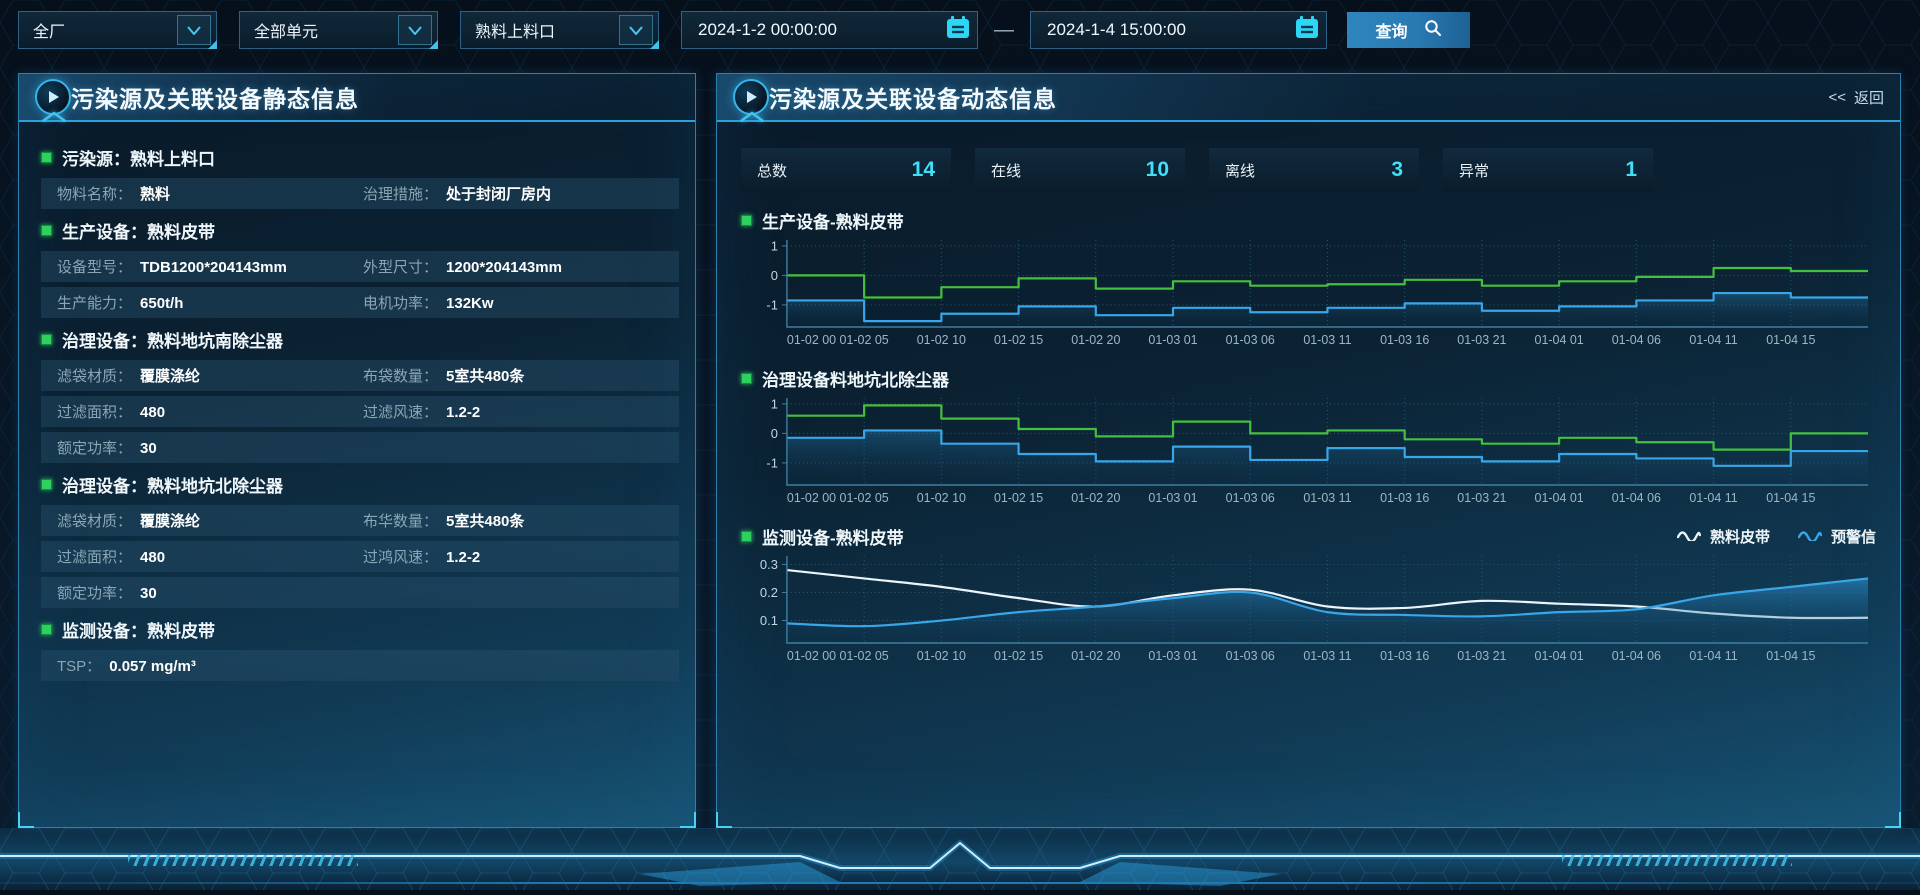 The width and height of the screenshot is (1920, 895). Describe the element at coordinates (913, 99) in the screenshot. I see `dynamic-panel-title: 污染源及关联设备动态信息` at that location.